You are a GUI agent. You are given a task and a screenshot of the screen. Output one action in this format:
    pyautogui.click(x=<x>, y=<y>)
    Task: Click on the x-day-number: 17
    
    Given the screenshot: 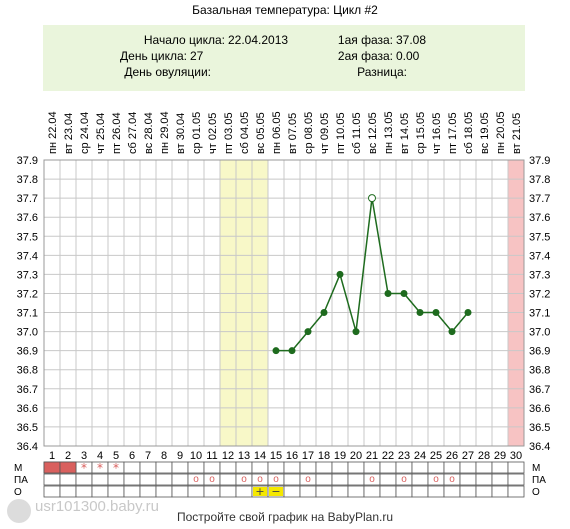 What is the action you would take?
    pyautogui.click(x=308, y=456)
    